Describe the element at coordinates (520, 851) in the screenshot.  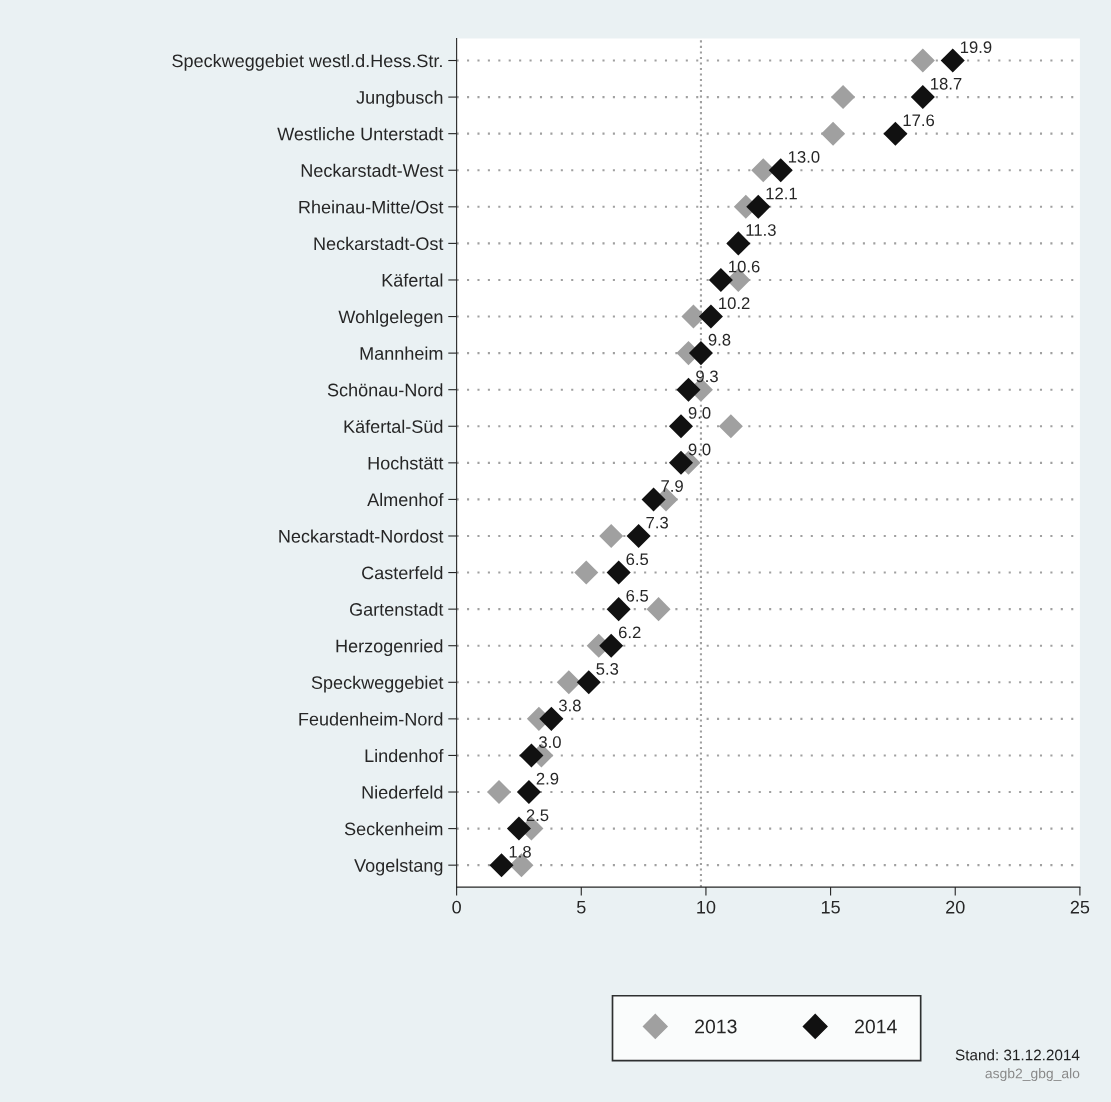
I see `data-label: 1.8` at that location.